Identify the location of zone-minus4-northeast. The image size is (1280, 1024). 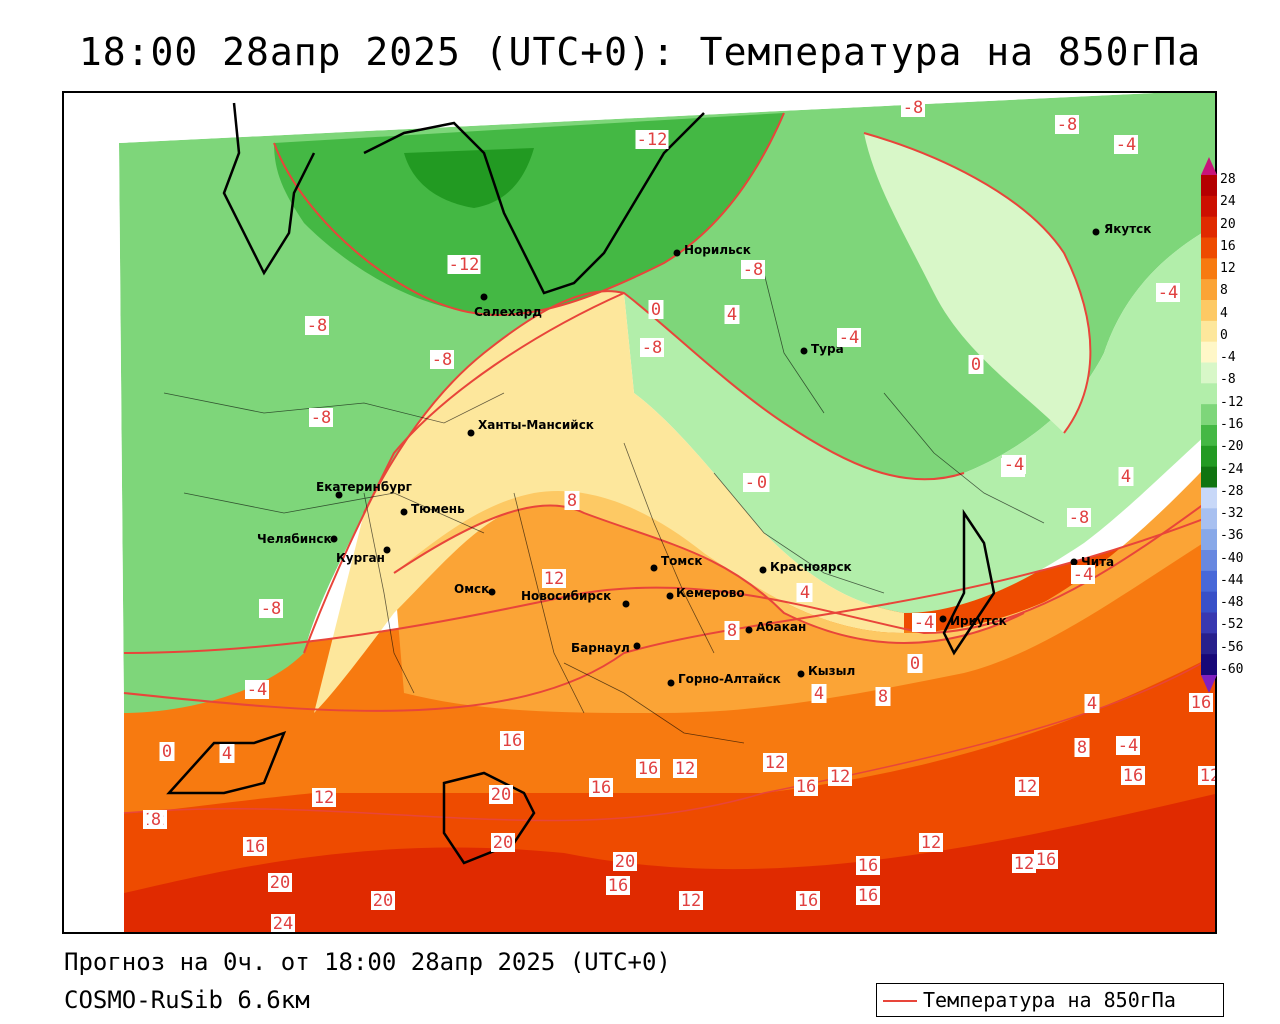
(977, 283).